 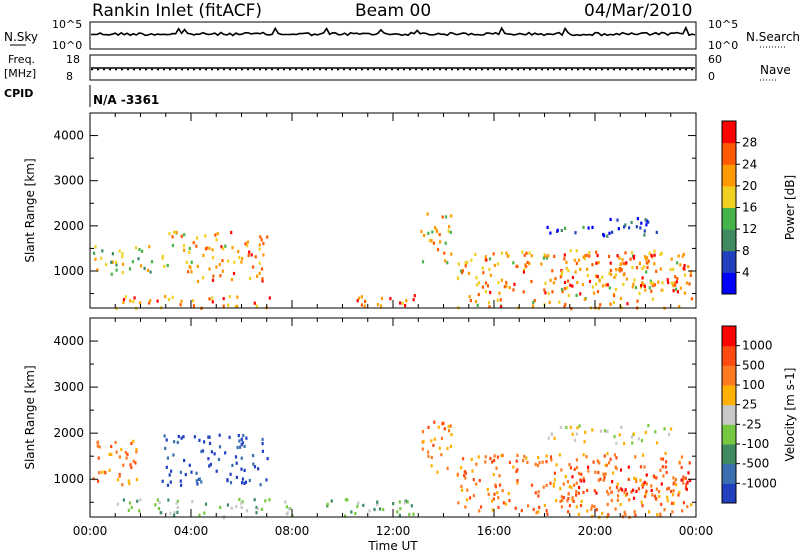 I want to click on nsky-panel-frame, so click(x=393, y=35).